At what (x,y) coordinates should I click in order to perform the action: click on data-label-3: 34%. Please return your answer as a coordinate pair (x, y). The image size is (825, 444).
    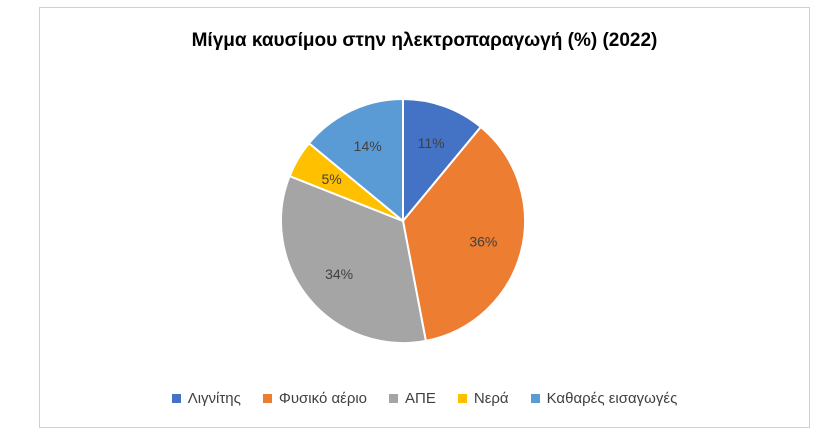
    Looking at the image, I should click on (339, 274).